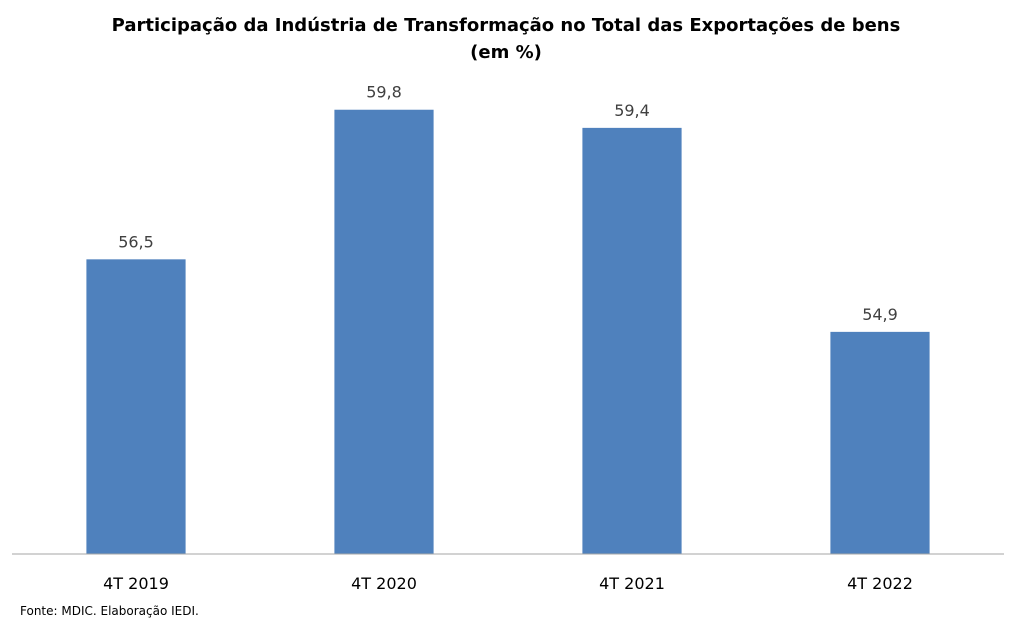 The width and height of the screenshot is (1012, 631). Describe the element at coordinates (506, 52) in the screenshot. I see `chart-subtitle: (em %)` at that location.